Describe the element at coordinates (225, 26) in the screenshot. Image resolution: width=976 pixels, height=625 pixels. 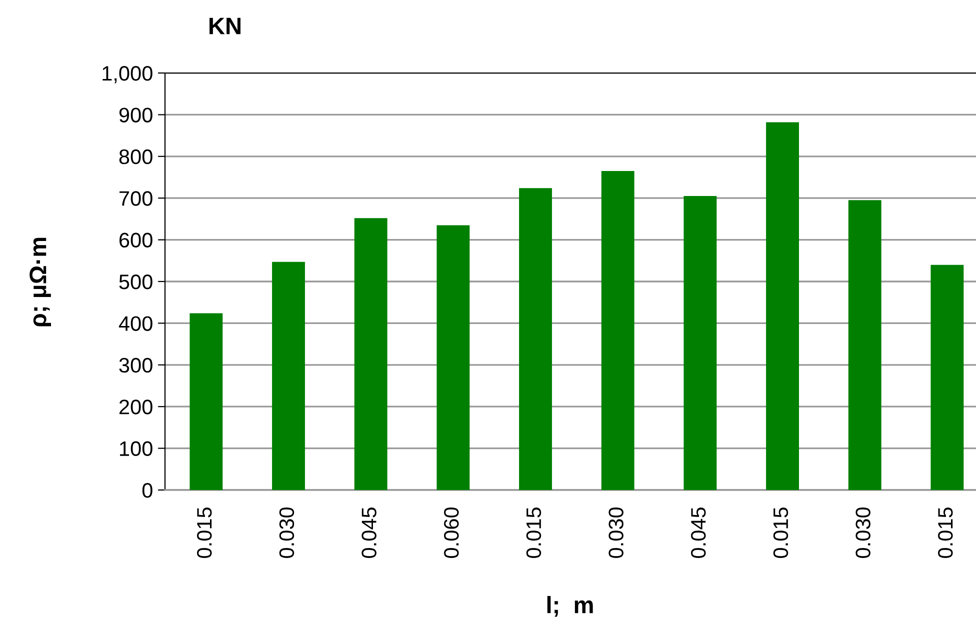
I see `chart-title: KN` at that location.